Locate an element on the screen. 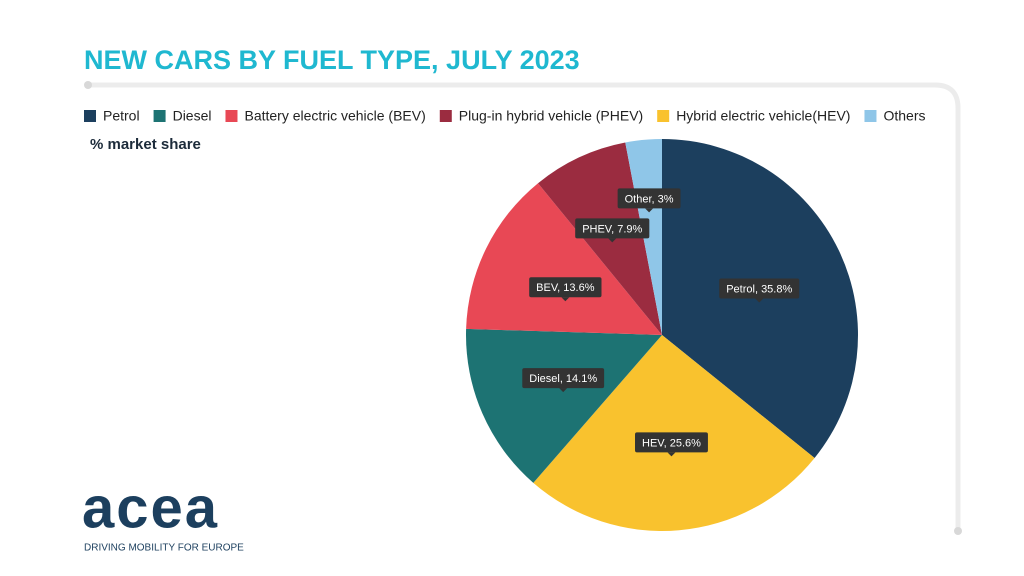  logo: acea is located at coordinates (150, 507).